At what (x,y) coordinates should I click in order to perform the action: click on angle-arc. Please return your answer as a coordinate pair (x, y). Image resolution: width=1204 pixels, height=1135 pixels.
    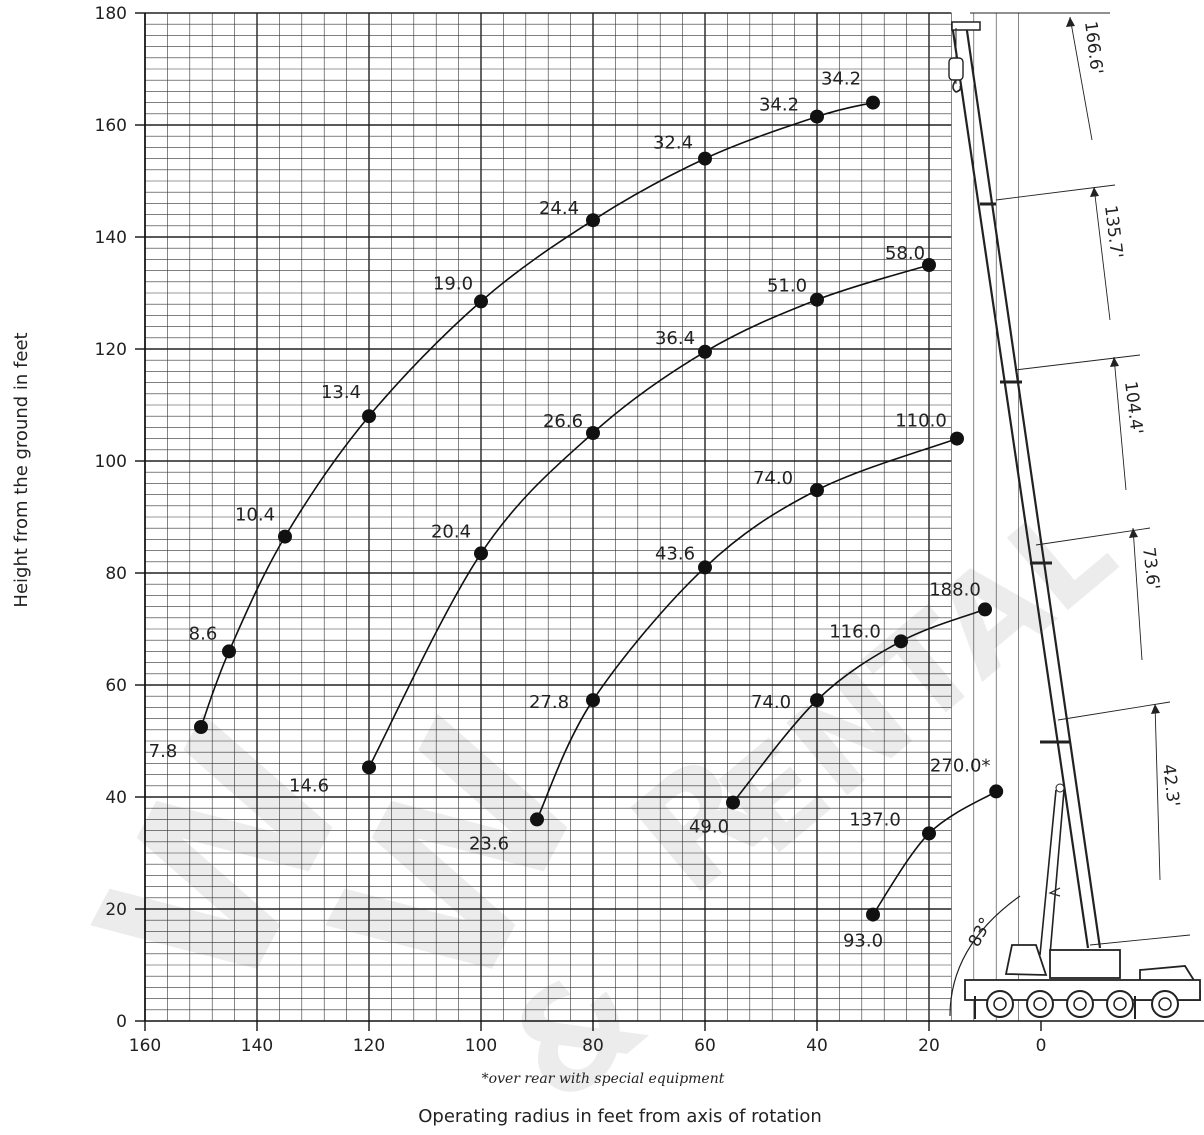
    Looking at the image, I should click on (985, 956).